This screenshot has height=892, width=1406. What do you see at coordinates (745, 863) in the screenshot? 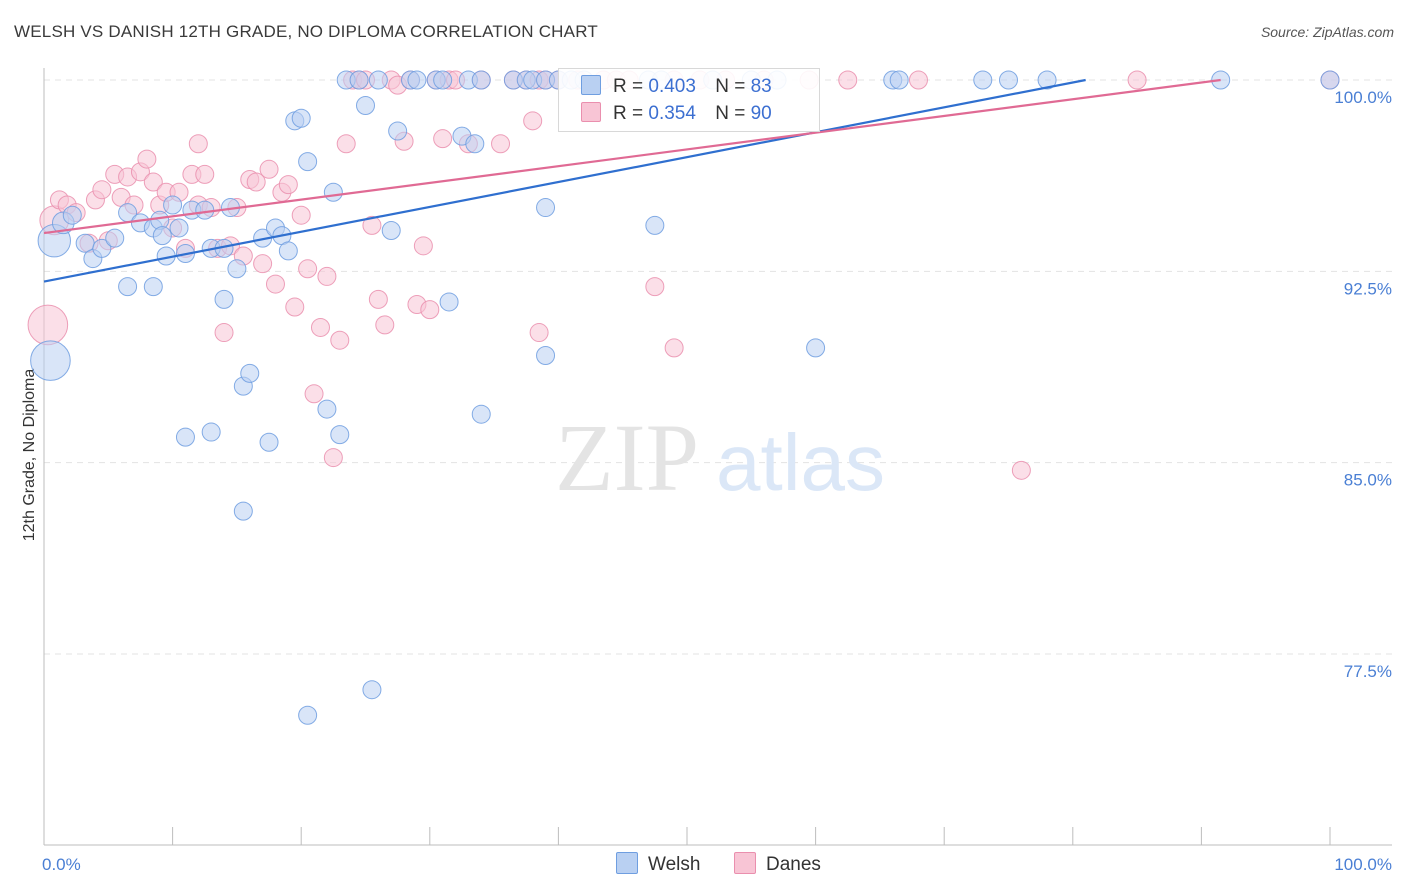
I see `danes-legend-swatch` at bounding box center [745, 863].